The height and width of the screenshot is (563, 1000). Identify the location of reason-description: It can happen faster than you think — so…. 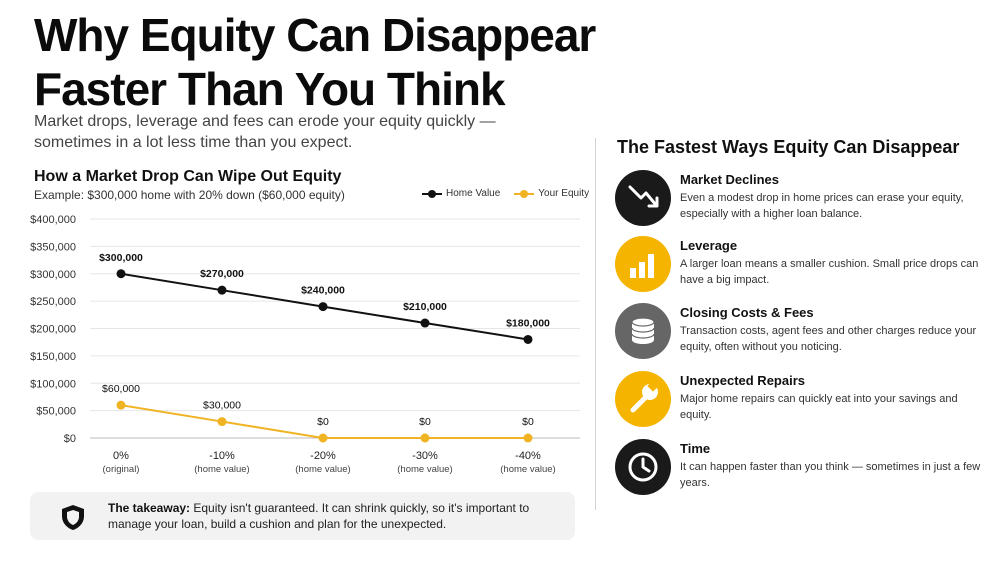
(830, 475).